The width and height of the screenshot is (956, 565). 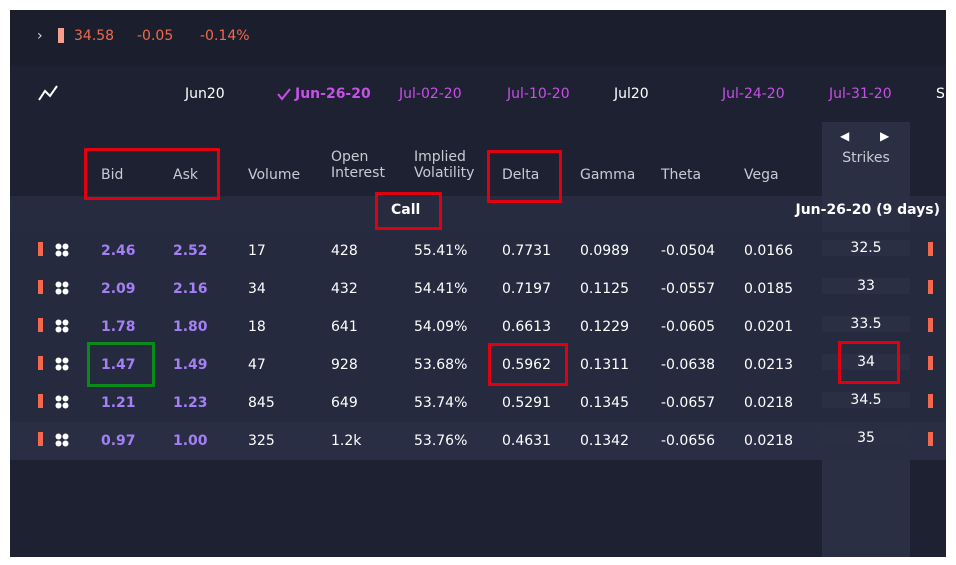 I want to click on cell: 53.76%, so click(x=441, y=441).